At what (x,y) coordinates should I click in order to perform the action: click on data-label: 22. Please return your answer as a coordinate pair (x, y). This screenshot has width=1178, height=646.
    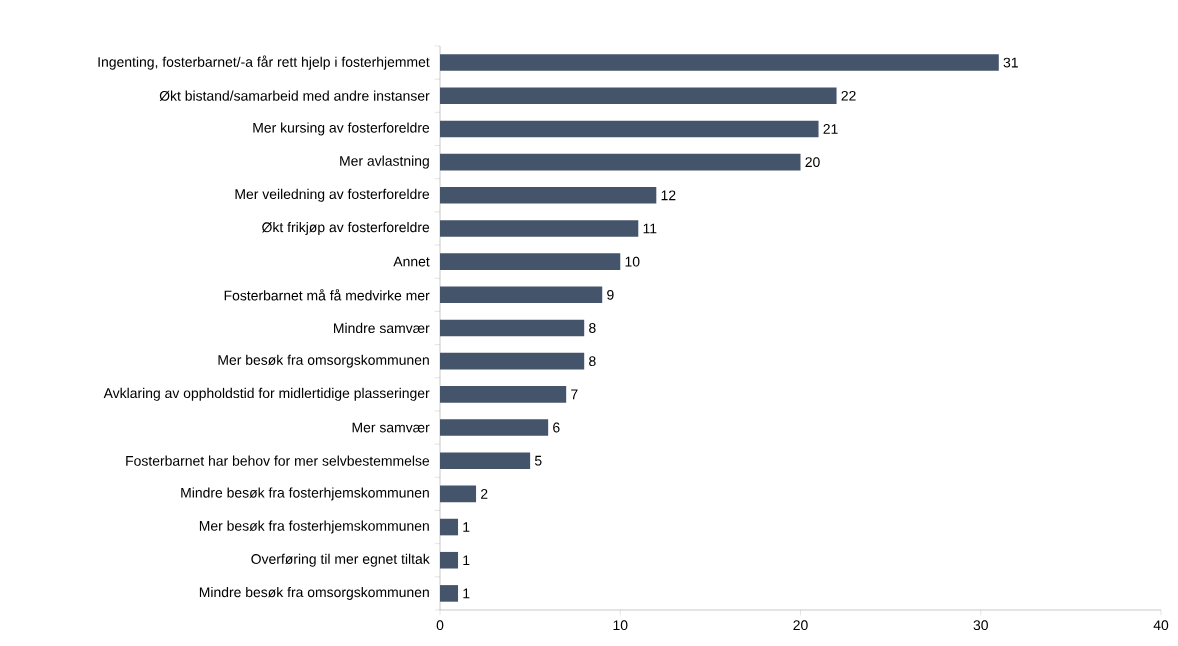
    Looking at the image, I should click on (848, 95).